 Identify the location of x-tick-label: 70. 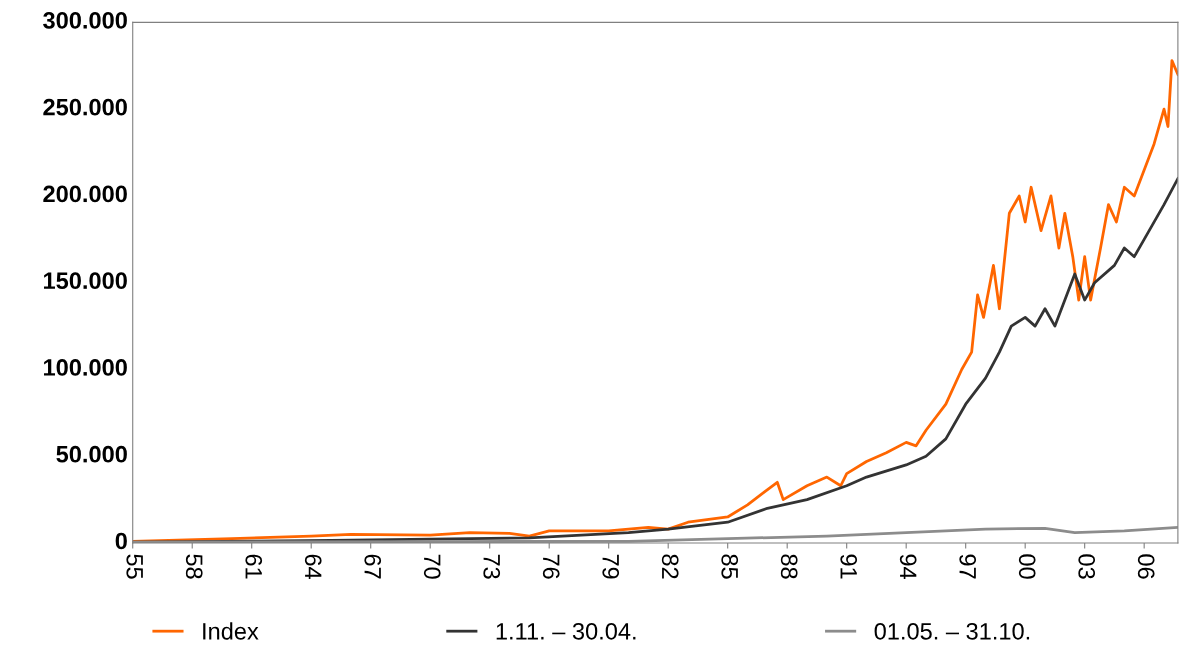
(432, 566).